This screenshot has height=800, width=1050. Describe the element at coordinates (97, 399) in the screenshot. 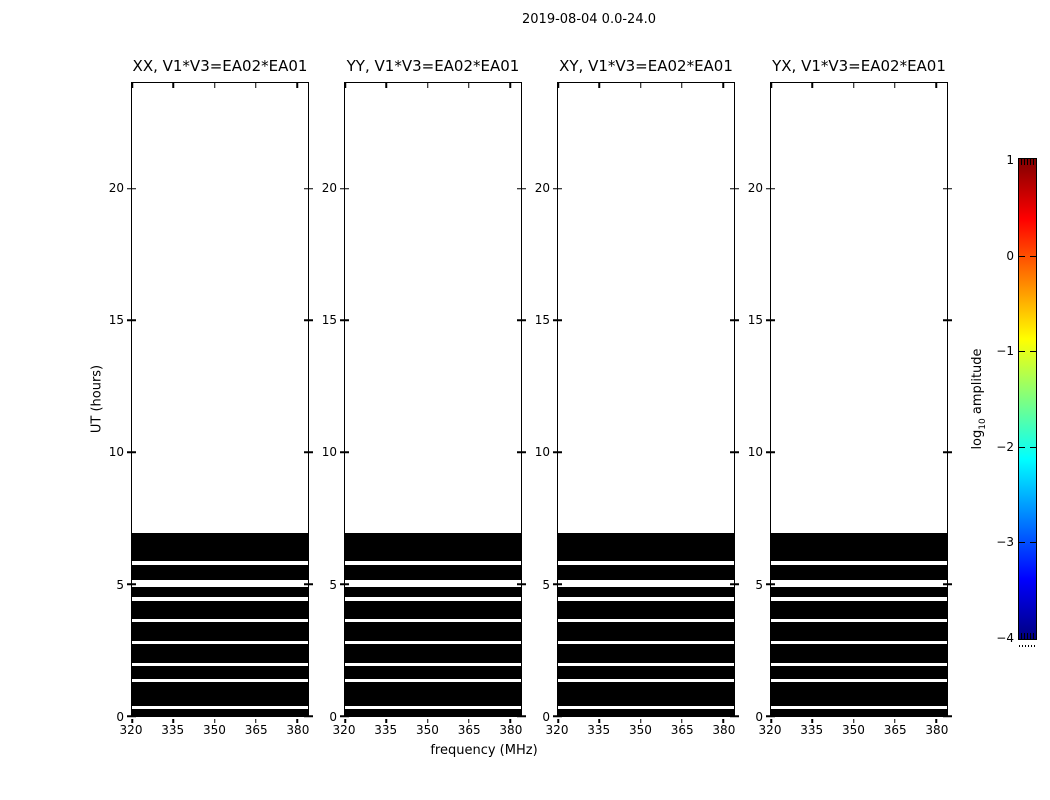

I see `y-axis-label: UT (hours)` at that location.